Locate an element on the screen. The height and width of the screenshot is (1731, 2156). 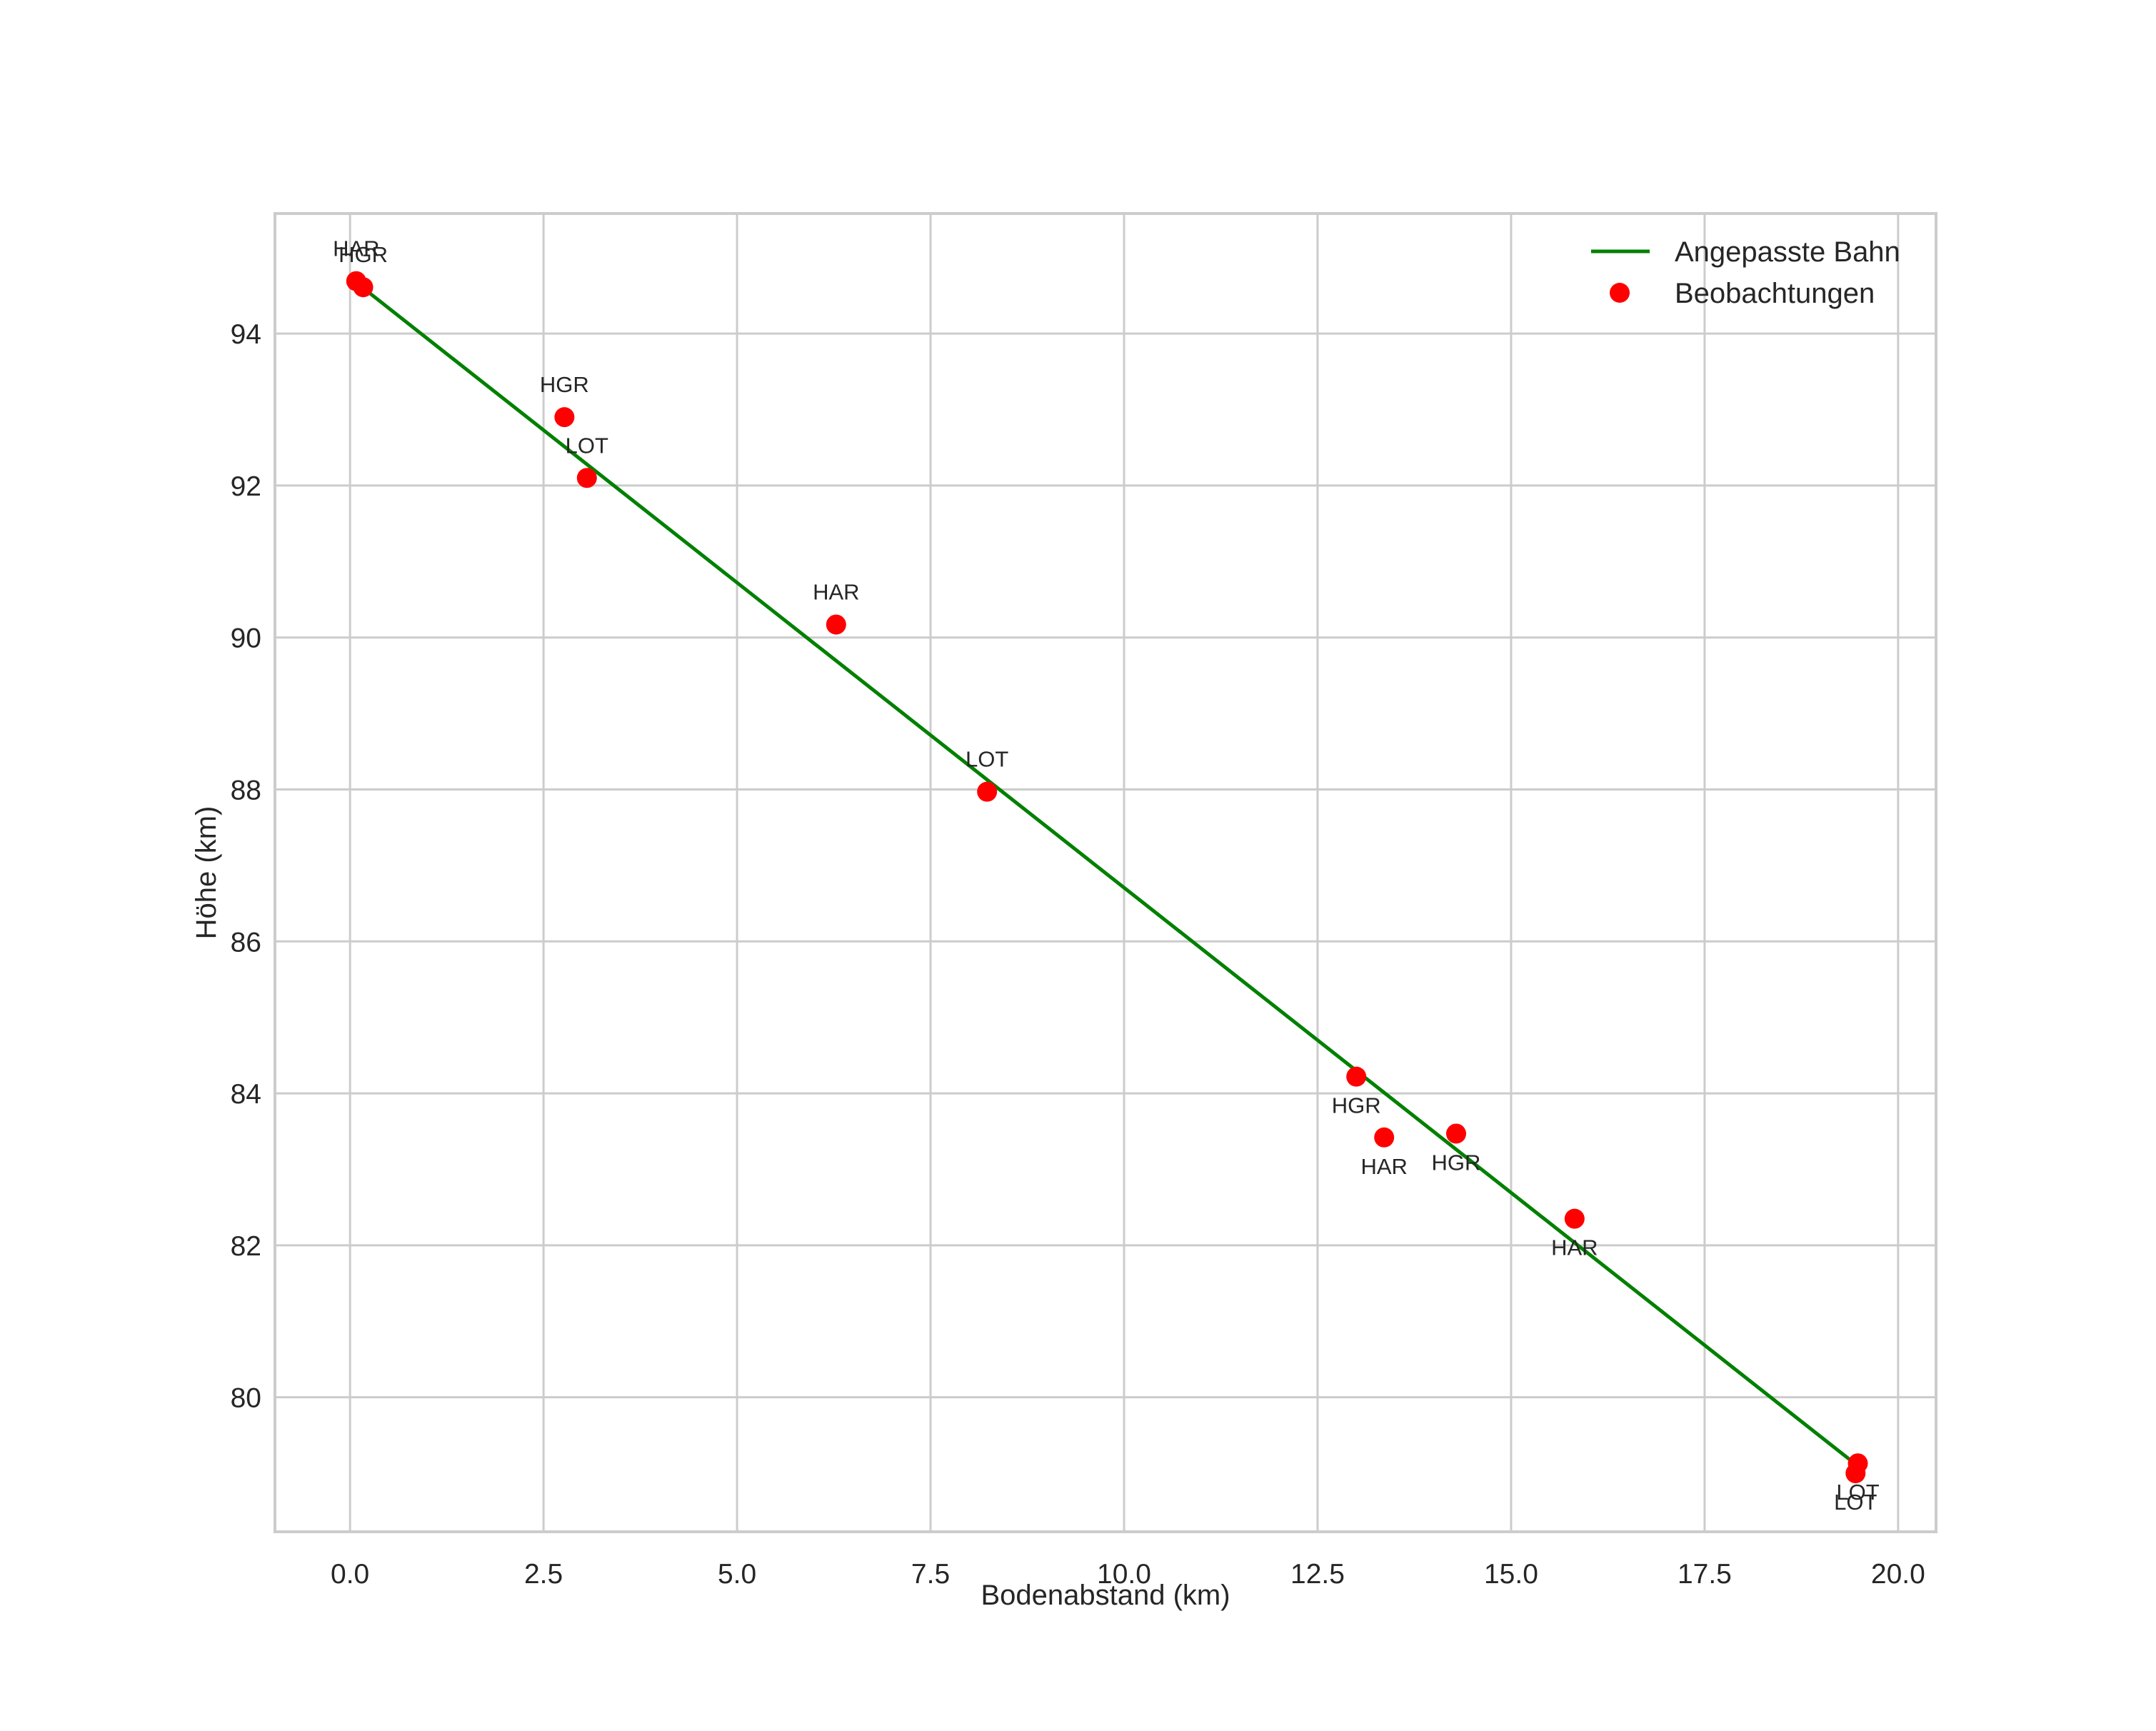
x-tick-label: 7.5 is located at coordinates (930, 1574).